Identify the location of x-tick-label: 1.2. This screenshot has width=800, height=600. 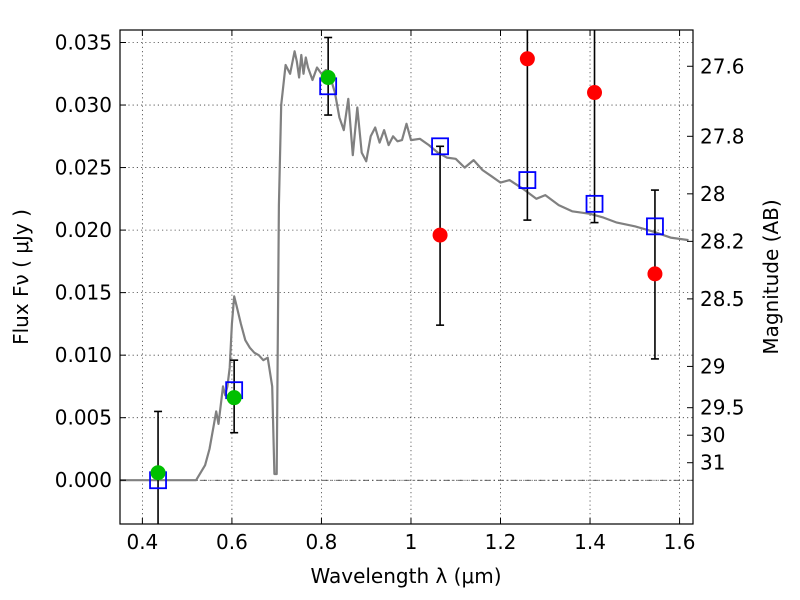
(501, 542).